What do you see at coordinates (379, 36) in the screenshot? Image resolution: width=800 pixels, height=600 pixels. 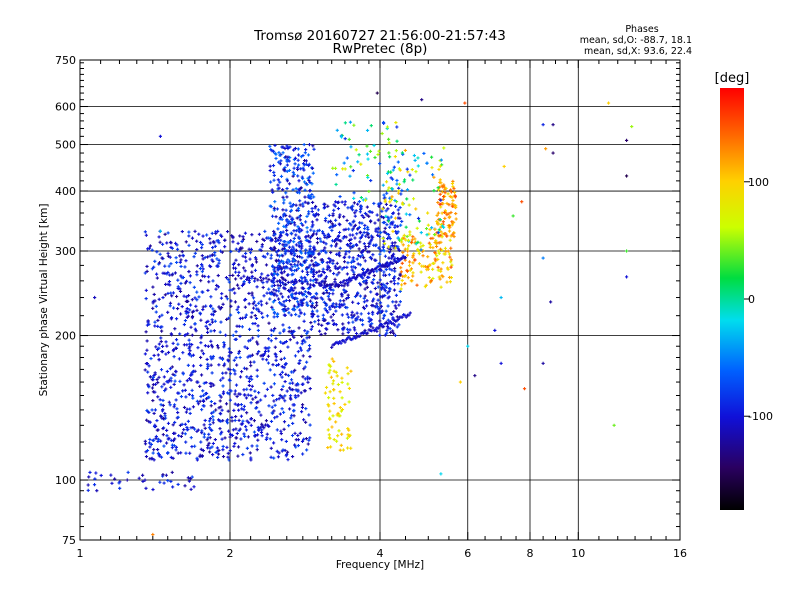 I see `chart-title: Tromsø 20160727 21:56:00-21:57:43` at bounding box center [379, 36].